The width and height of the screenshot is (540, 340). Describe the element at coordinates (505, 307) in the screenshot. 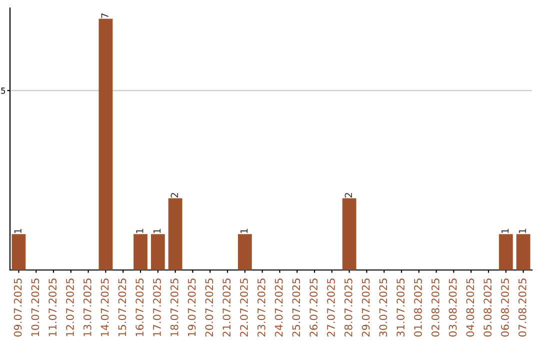

I see `x-tick-label: 06.08.2025` at that location.